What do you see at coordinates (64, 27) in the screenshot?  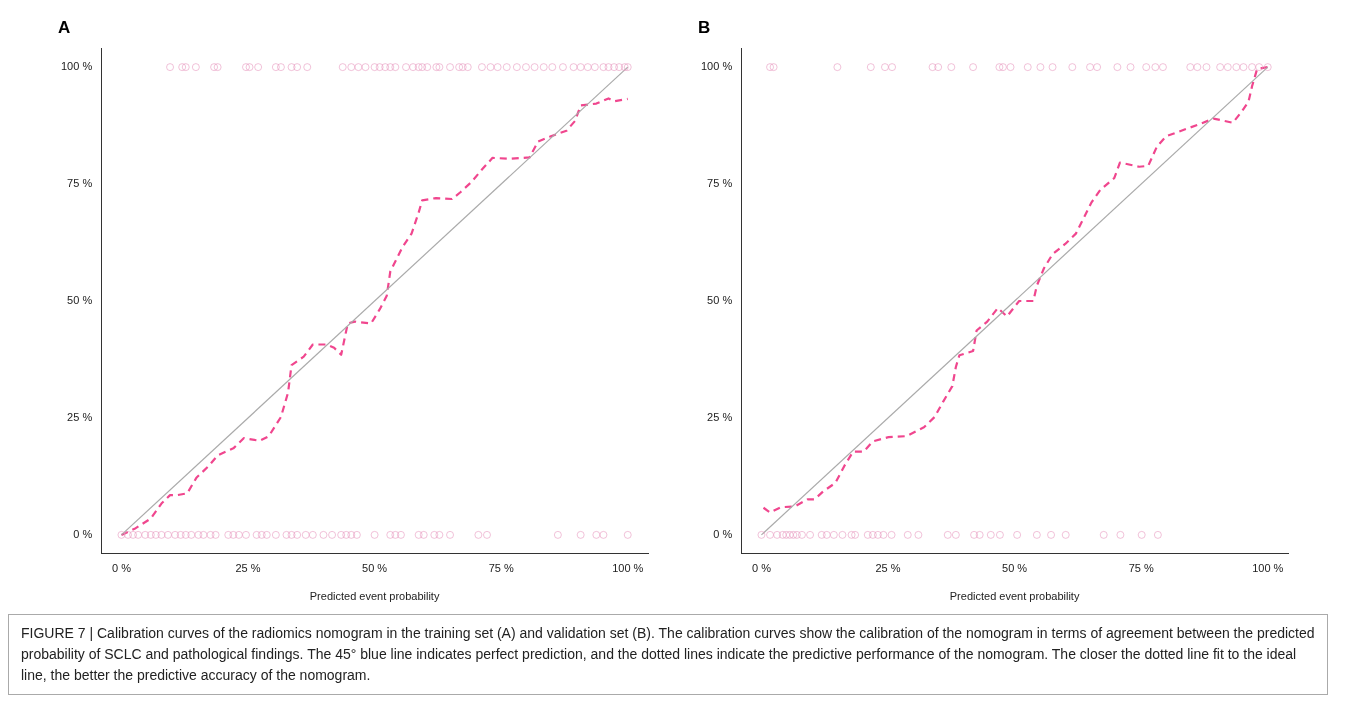 I see `chart-title: A` at bounding box center [64, 27].